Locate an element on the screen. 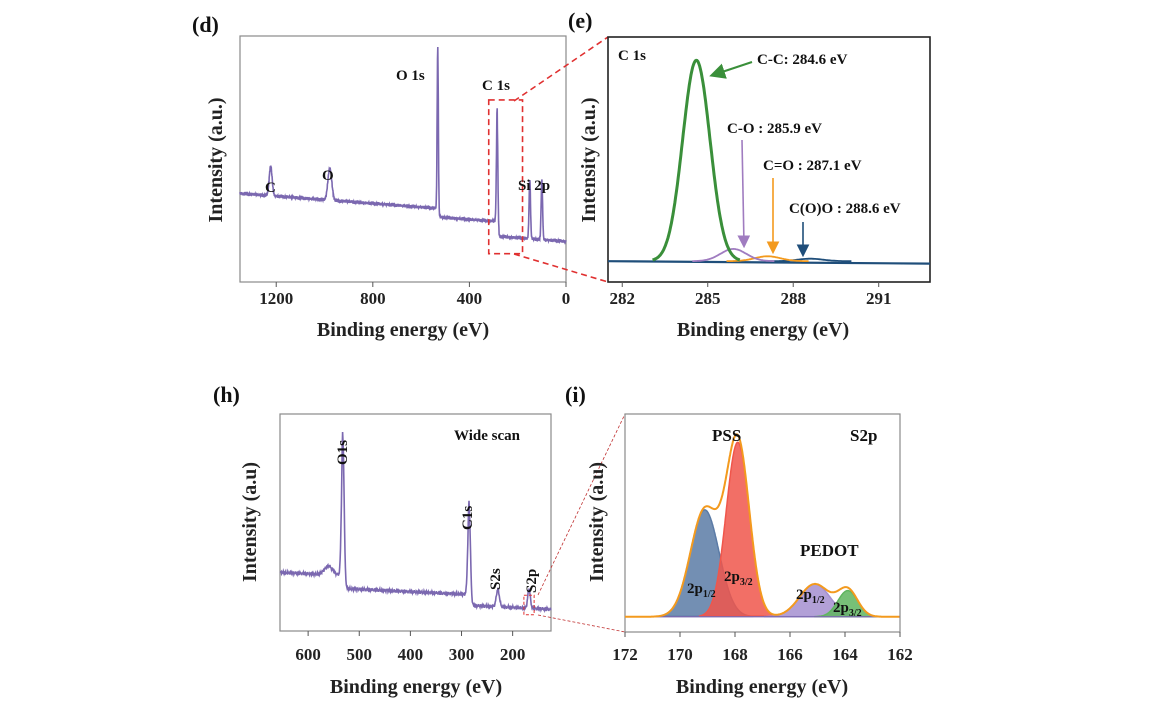  panel-e-title: C 1s is located at coordinates (632, 56).